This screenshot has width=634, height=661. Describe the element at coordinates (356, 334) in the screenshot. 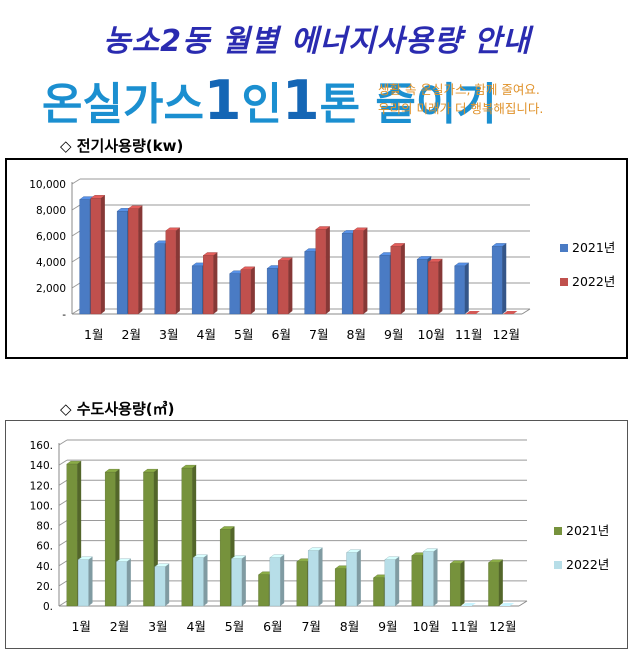

I see `elec-x-tick-label: 8월` at that location.